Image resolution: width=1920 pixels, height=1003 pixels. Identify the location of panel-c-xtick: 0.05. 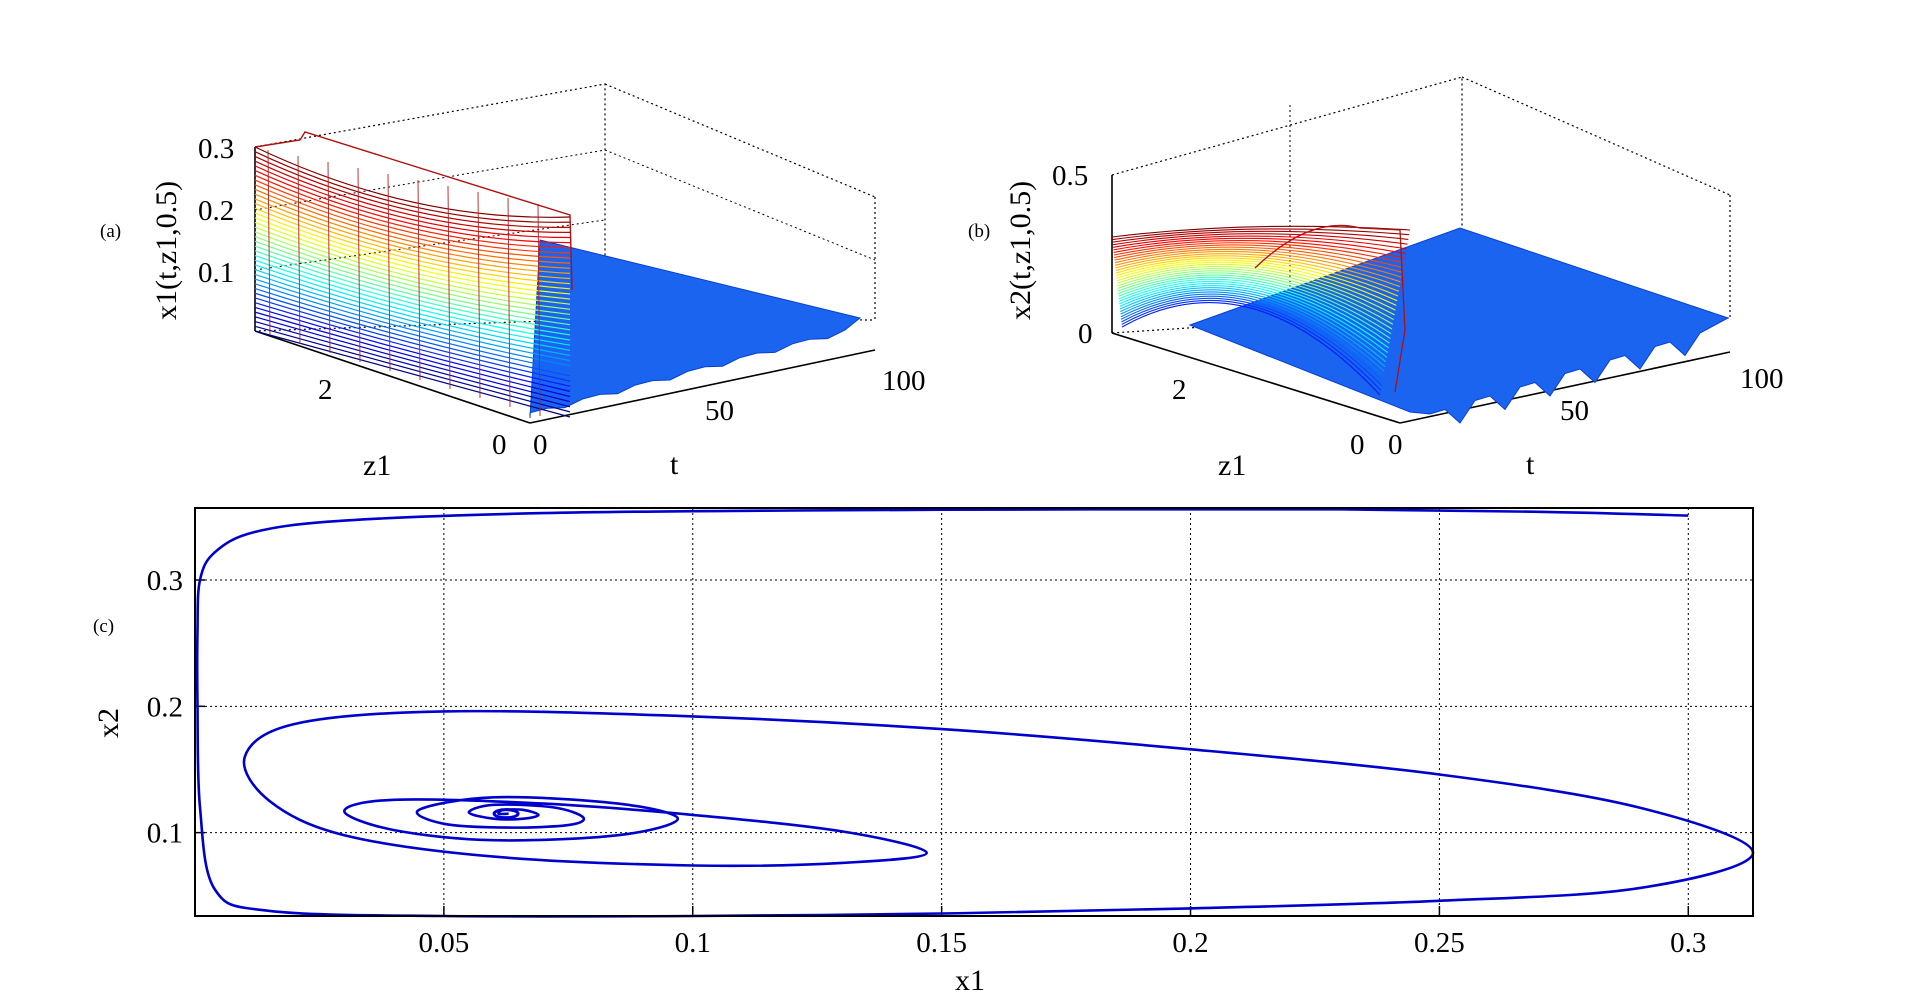
(444, 943).